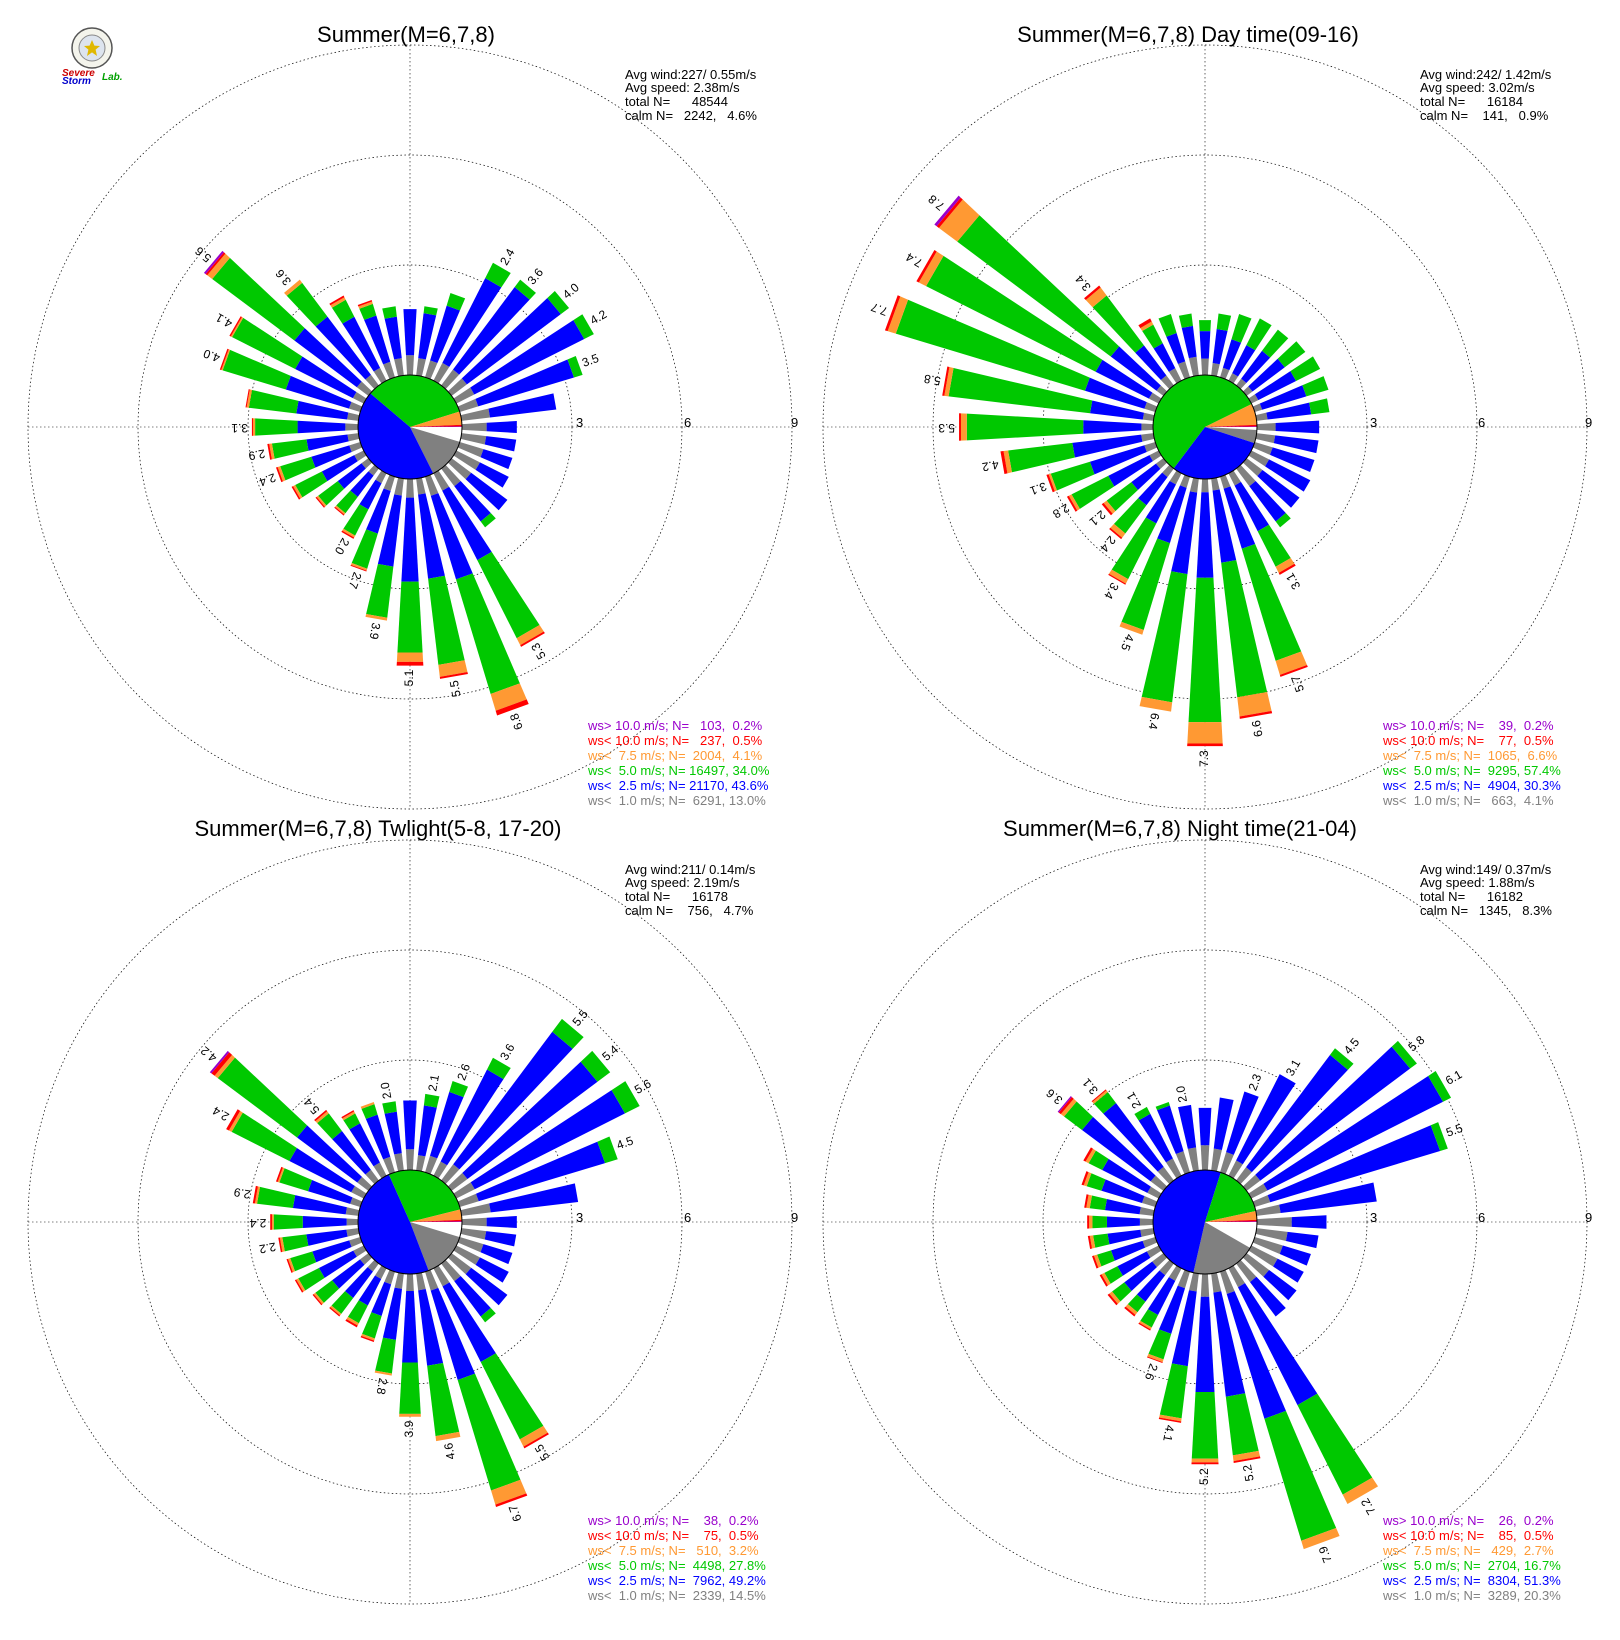  What do you see at coordinates (449, 1450) in the screenshot?
I see `bar-total-label-170: 4.6` at bounding box center [449, 1450].